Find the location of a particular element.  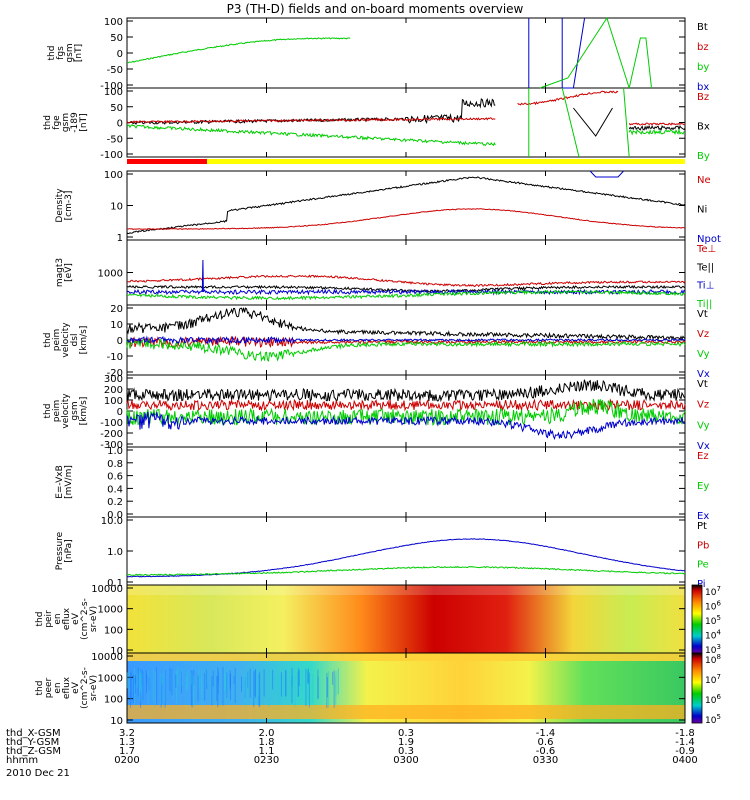

fgm-ytick-label: 100 is located at coordinates (113, 92).